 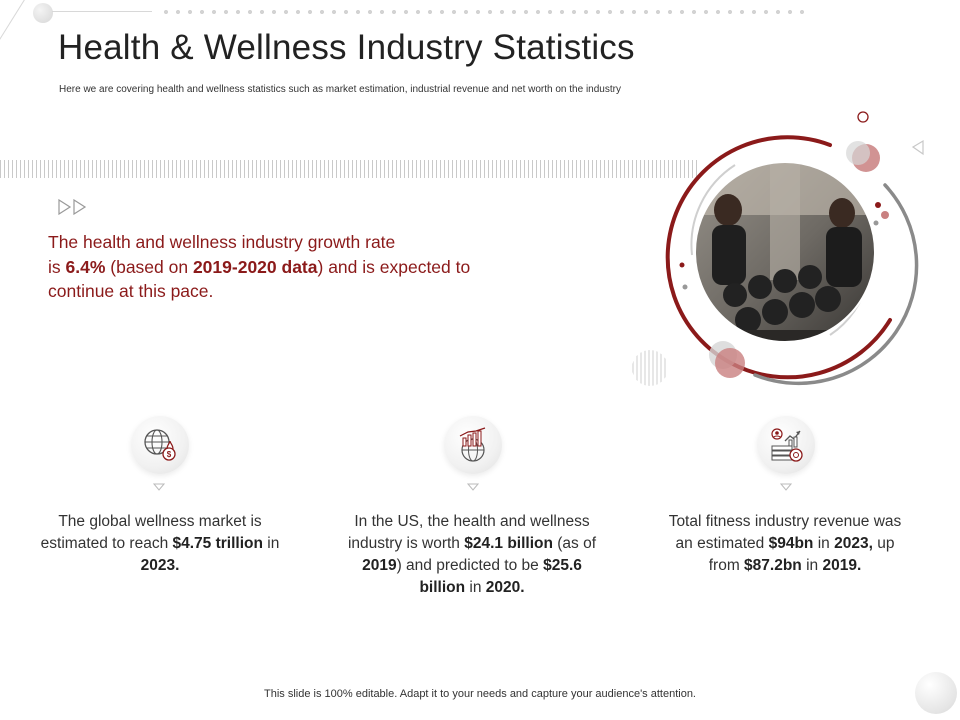 I want to click on stat-value: $87.2bn, so click(x=773, y=565).